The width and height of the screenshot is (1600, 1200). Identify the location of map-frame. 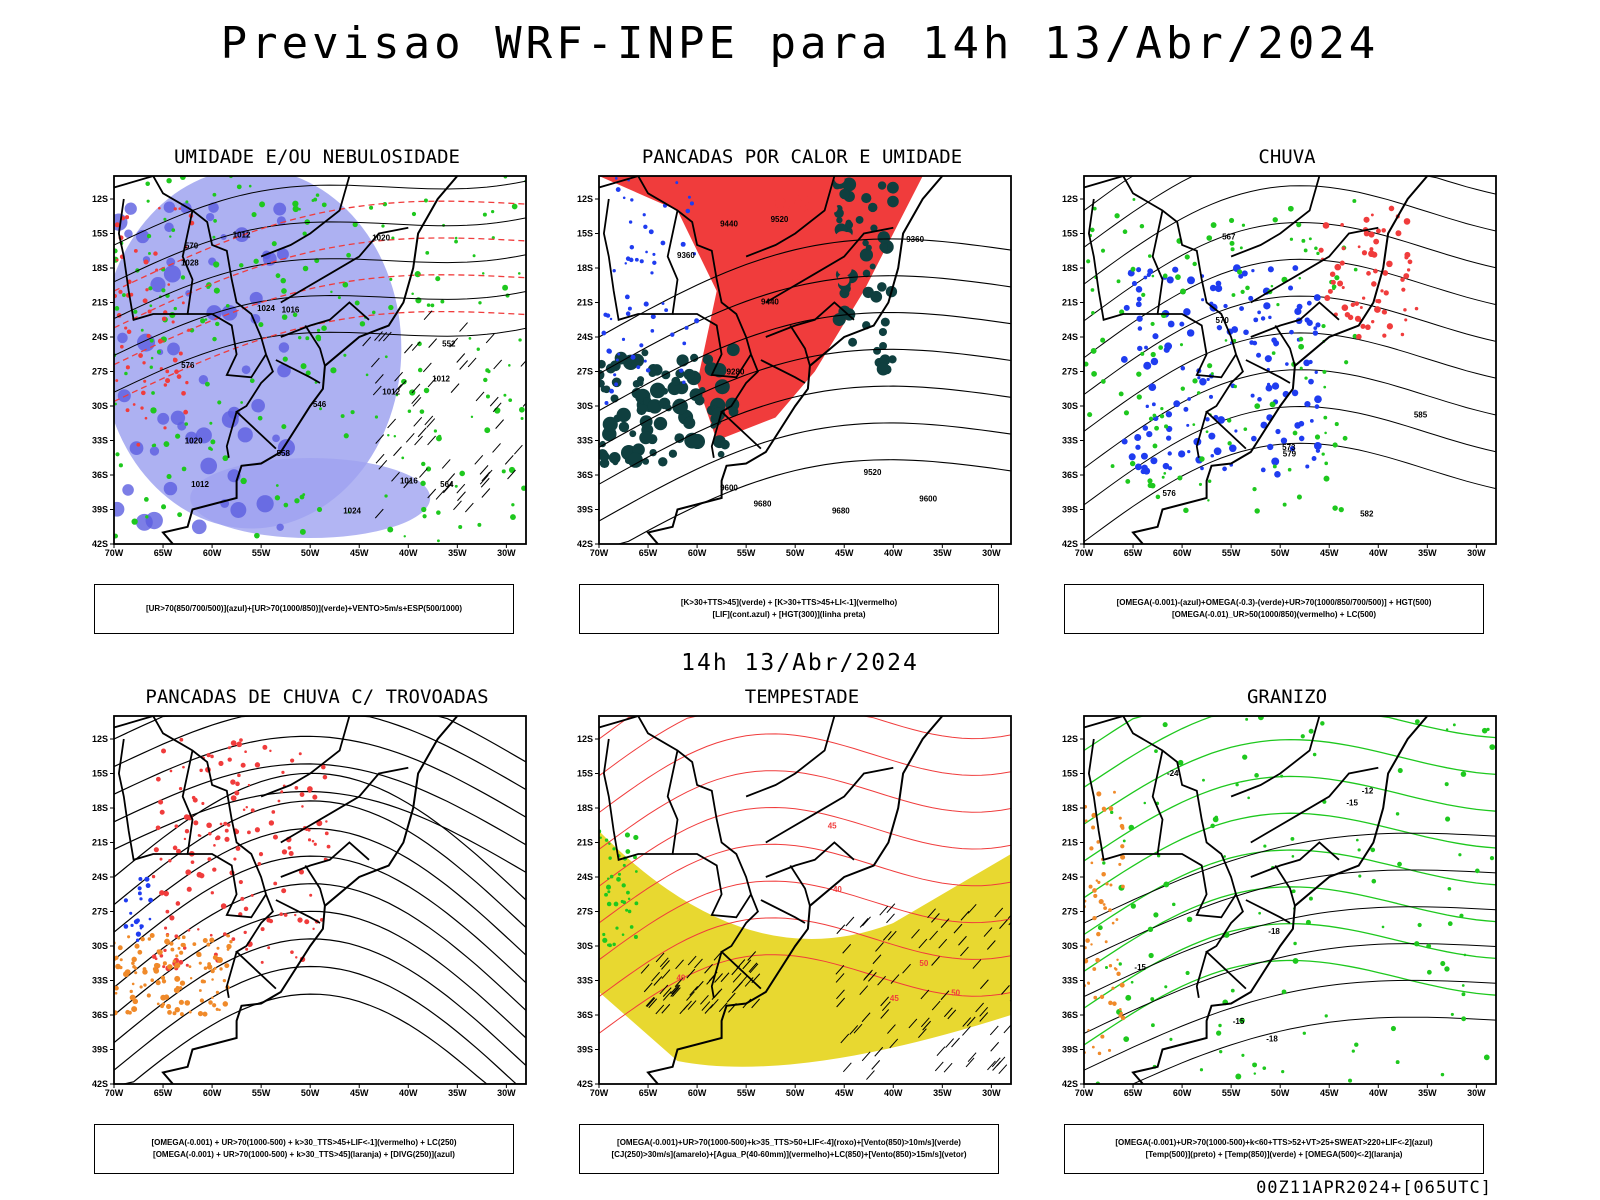
(1290, 360).